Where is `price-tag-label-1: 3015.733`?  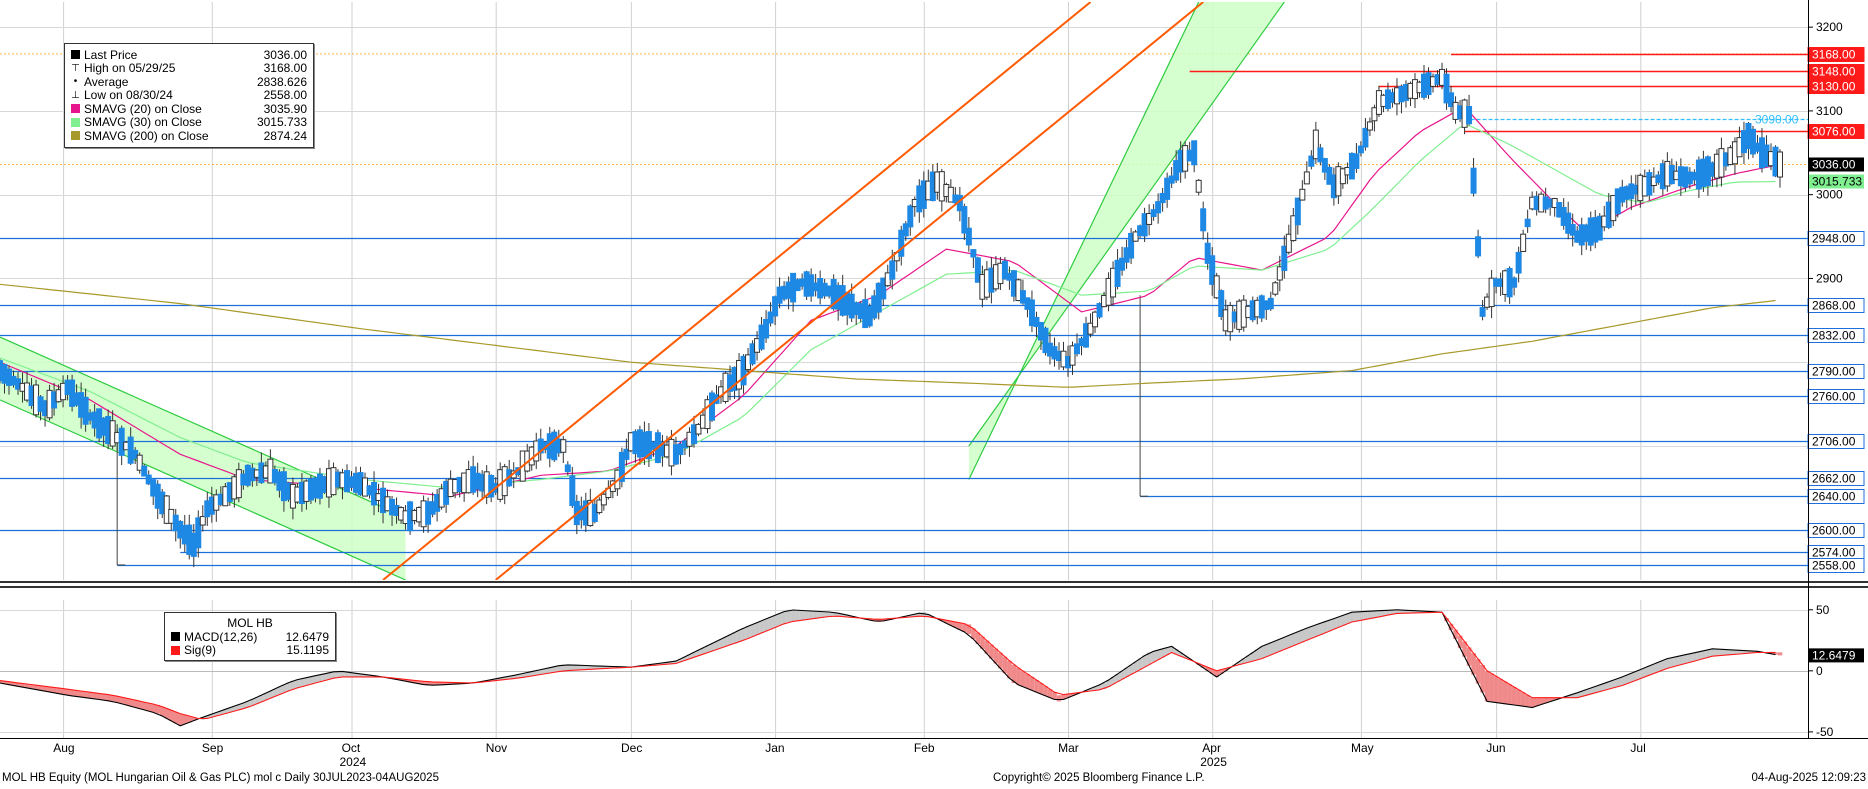
price-tag-label-1: 3015.733 is located at coordinates (1837, 181).